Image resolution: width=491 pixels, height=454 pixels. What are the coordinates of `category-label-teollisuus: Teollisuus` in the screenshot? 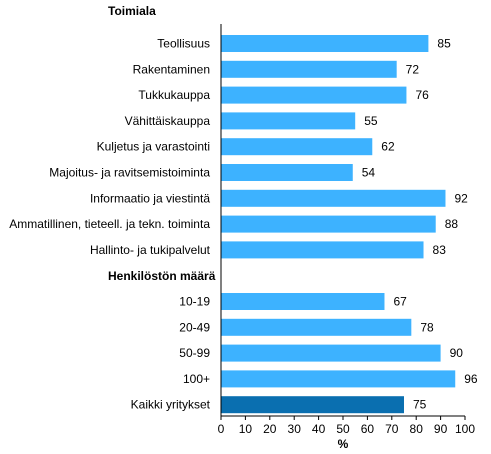 It's located at (183, 44).